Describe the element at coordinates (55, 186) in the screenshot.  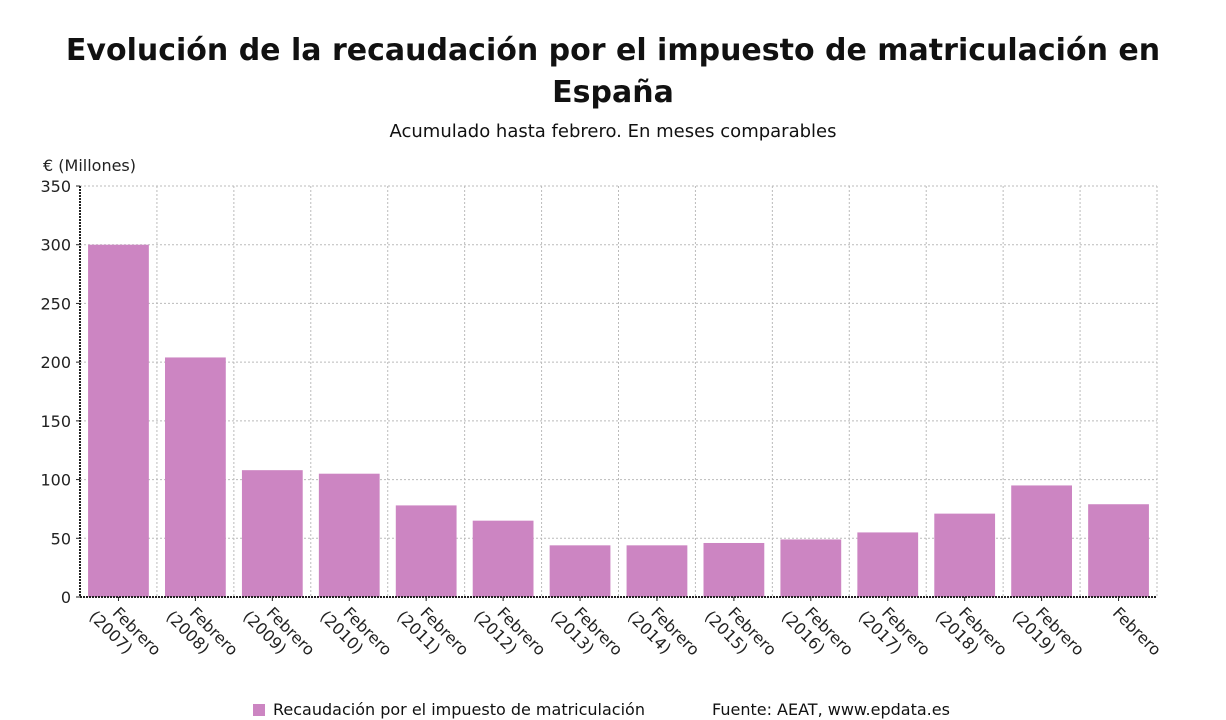
I see `y-tick-label: 350` at that location.